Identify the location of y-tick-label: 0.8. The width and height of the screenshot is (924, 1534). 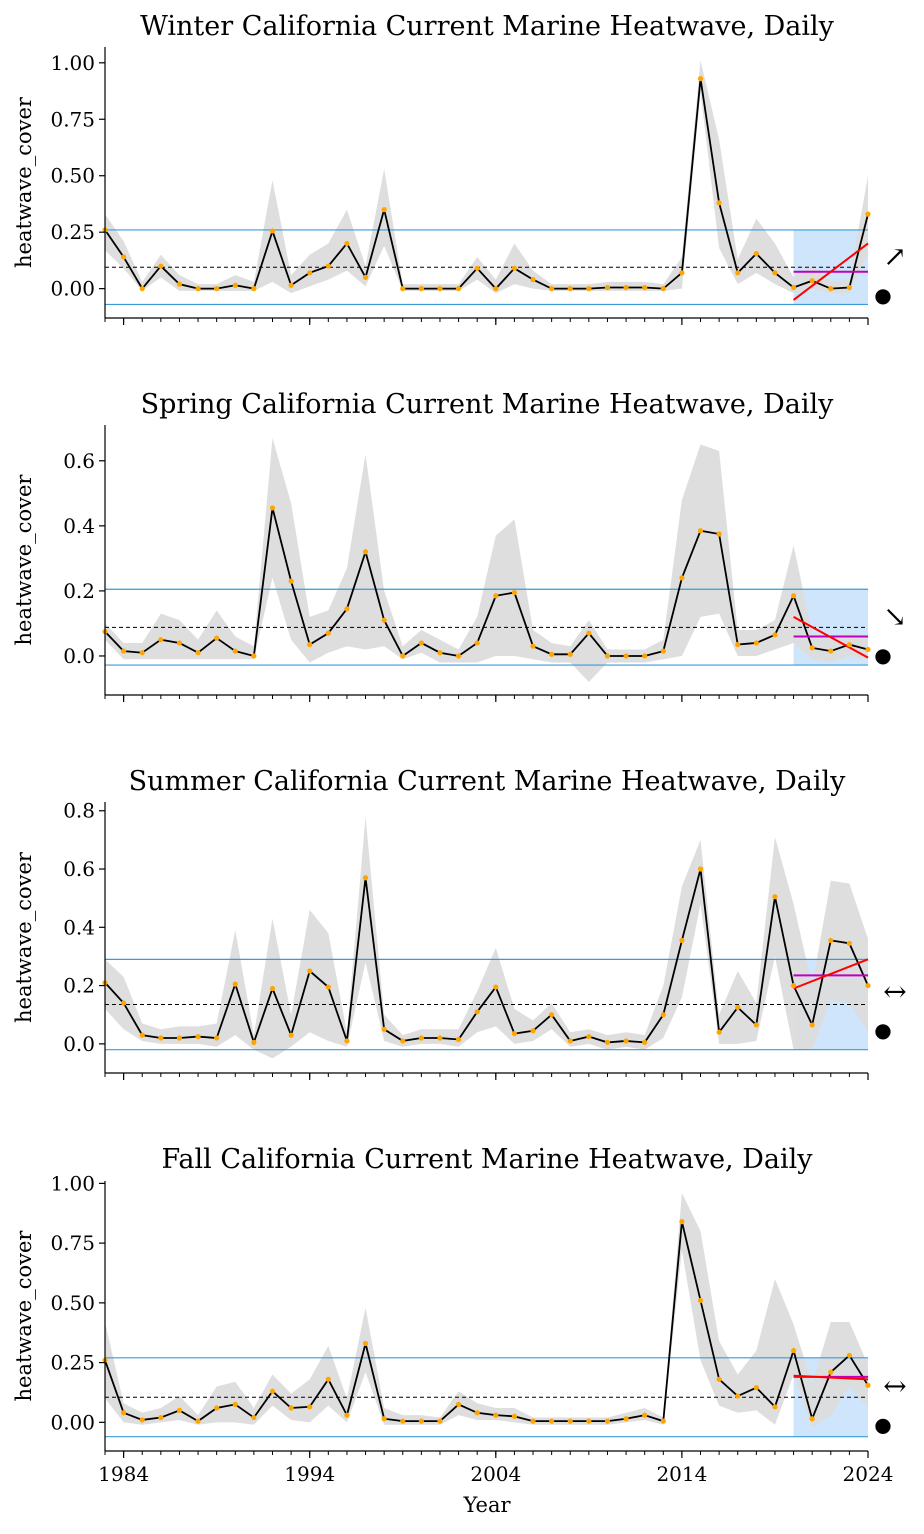
(79, 811).